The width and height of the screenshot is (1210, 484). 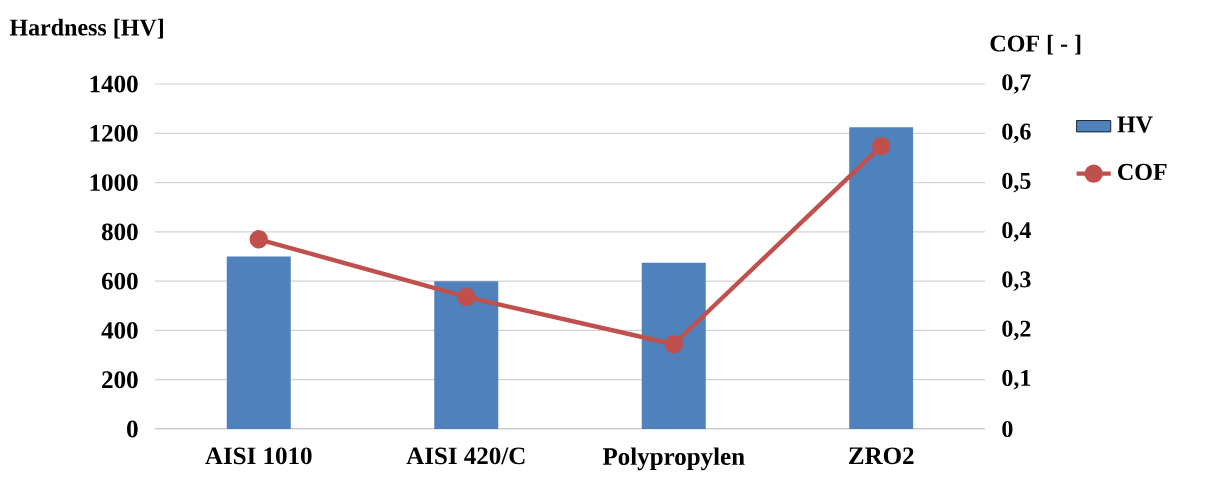 What do you see at coordinates (673, 459) in the screenshot?
I see `x-tick-label: Polypropylen` at bounding box center [673, 459].